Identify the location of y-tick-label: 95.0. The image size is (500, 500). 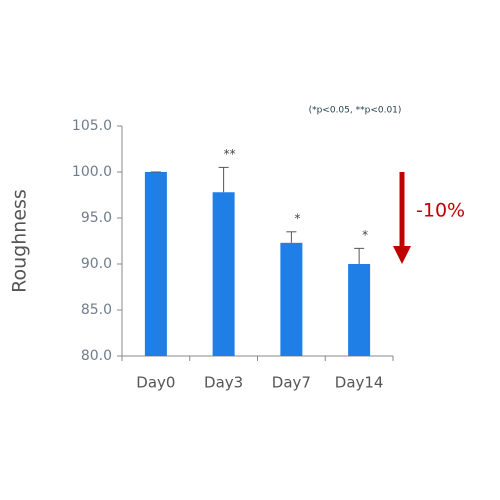
(96, 218).